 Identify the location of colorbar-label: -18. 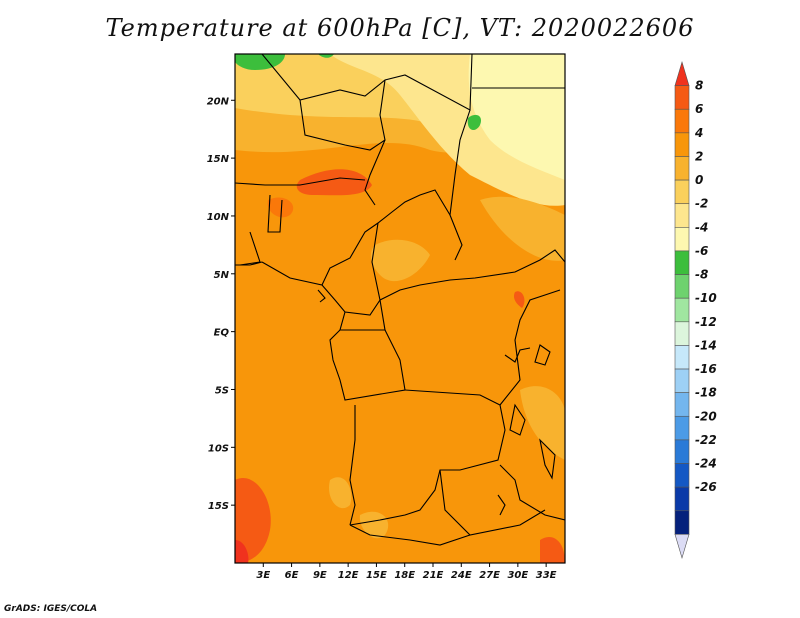
(706, 393).